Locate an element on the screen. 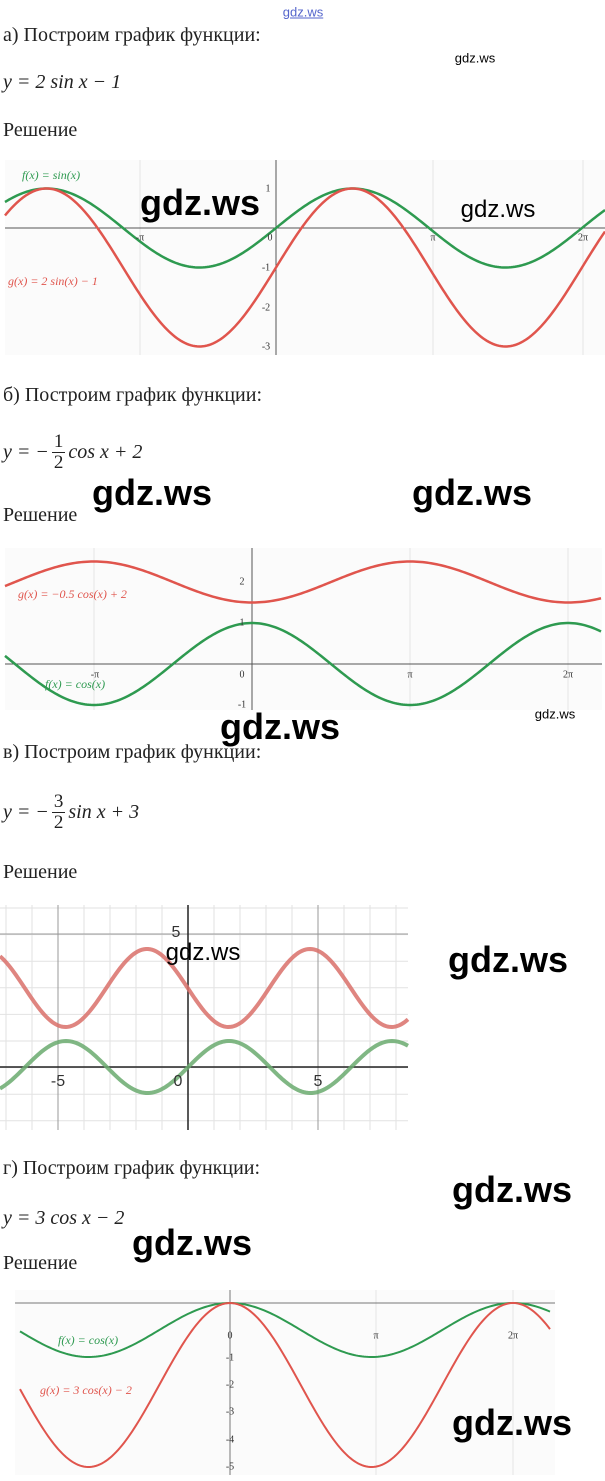 The width and height of the screenshot is (605, 1481). x-tick-label: 5 is located at coordinates (318, 1081).